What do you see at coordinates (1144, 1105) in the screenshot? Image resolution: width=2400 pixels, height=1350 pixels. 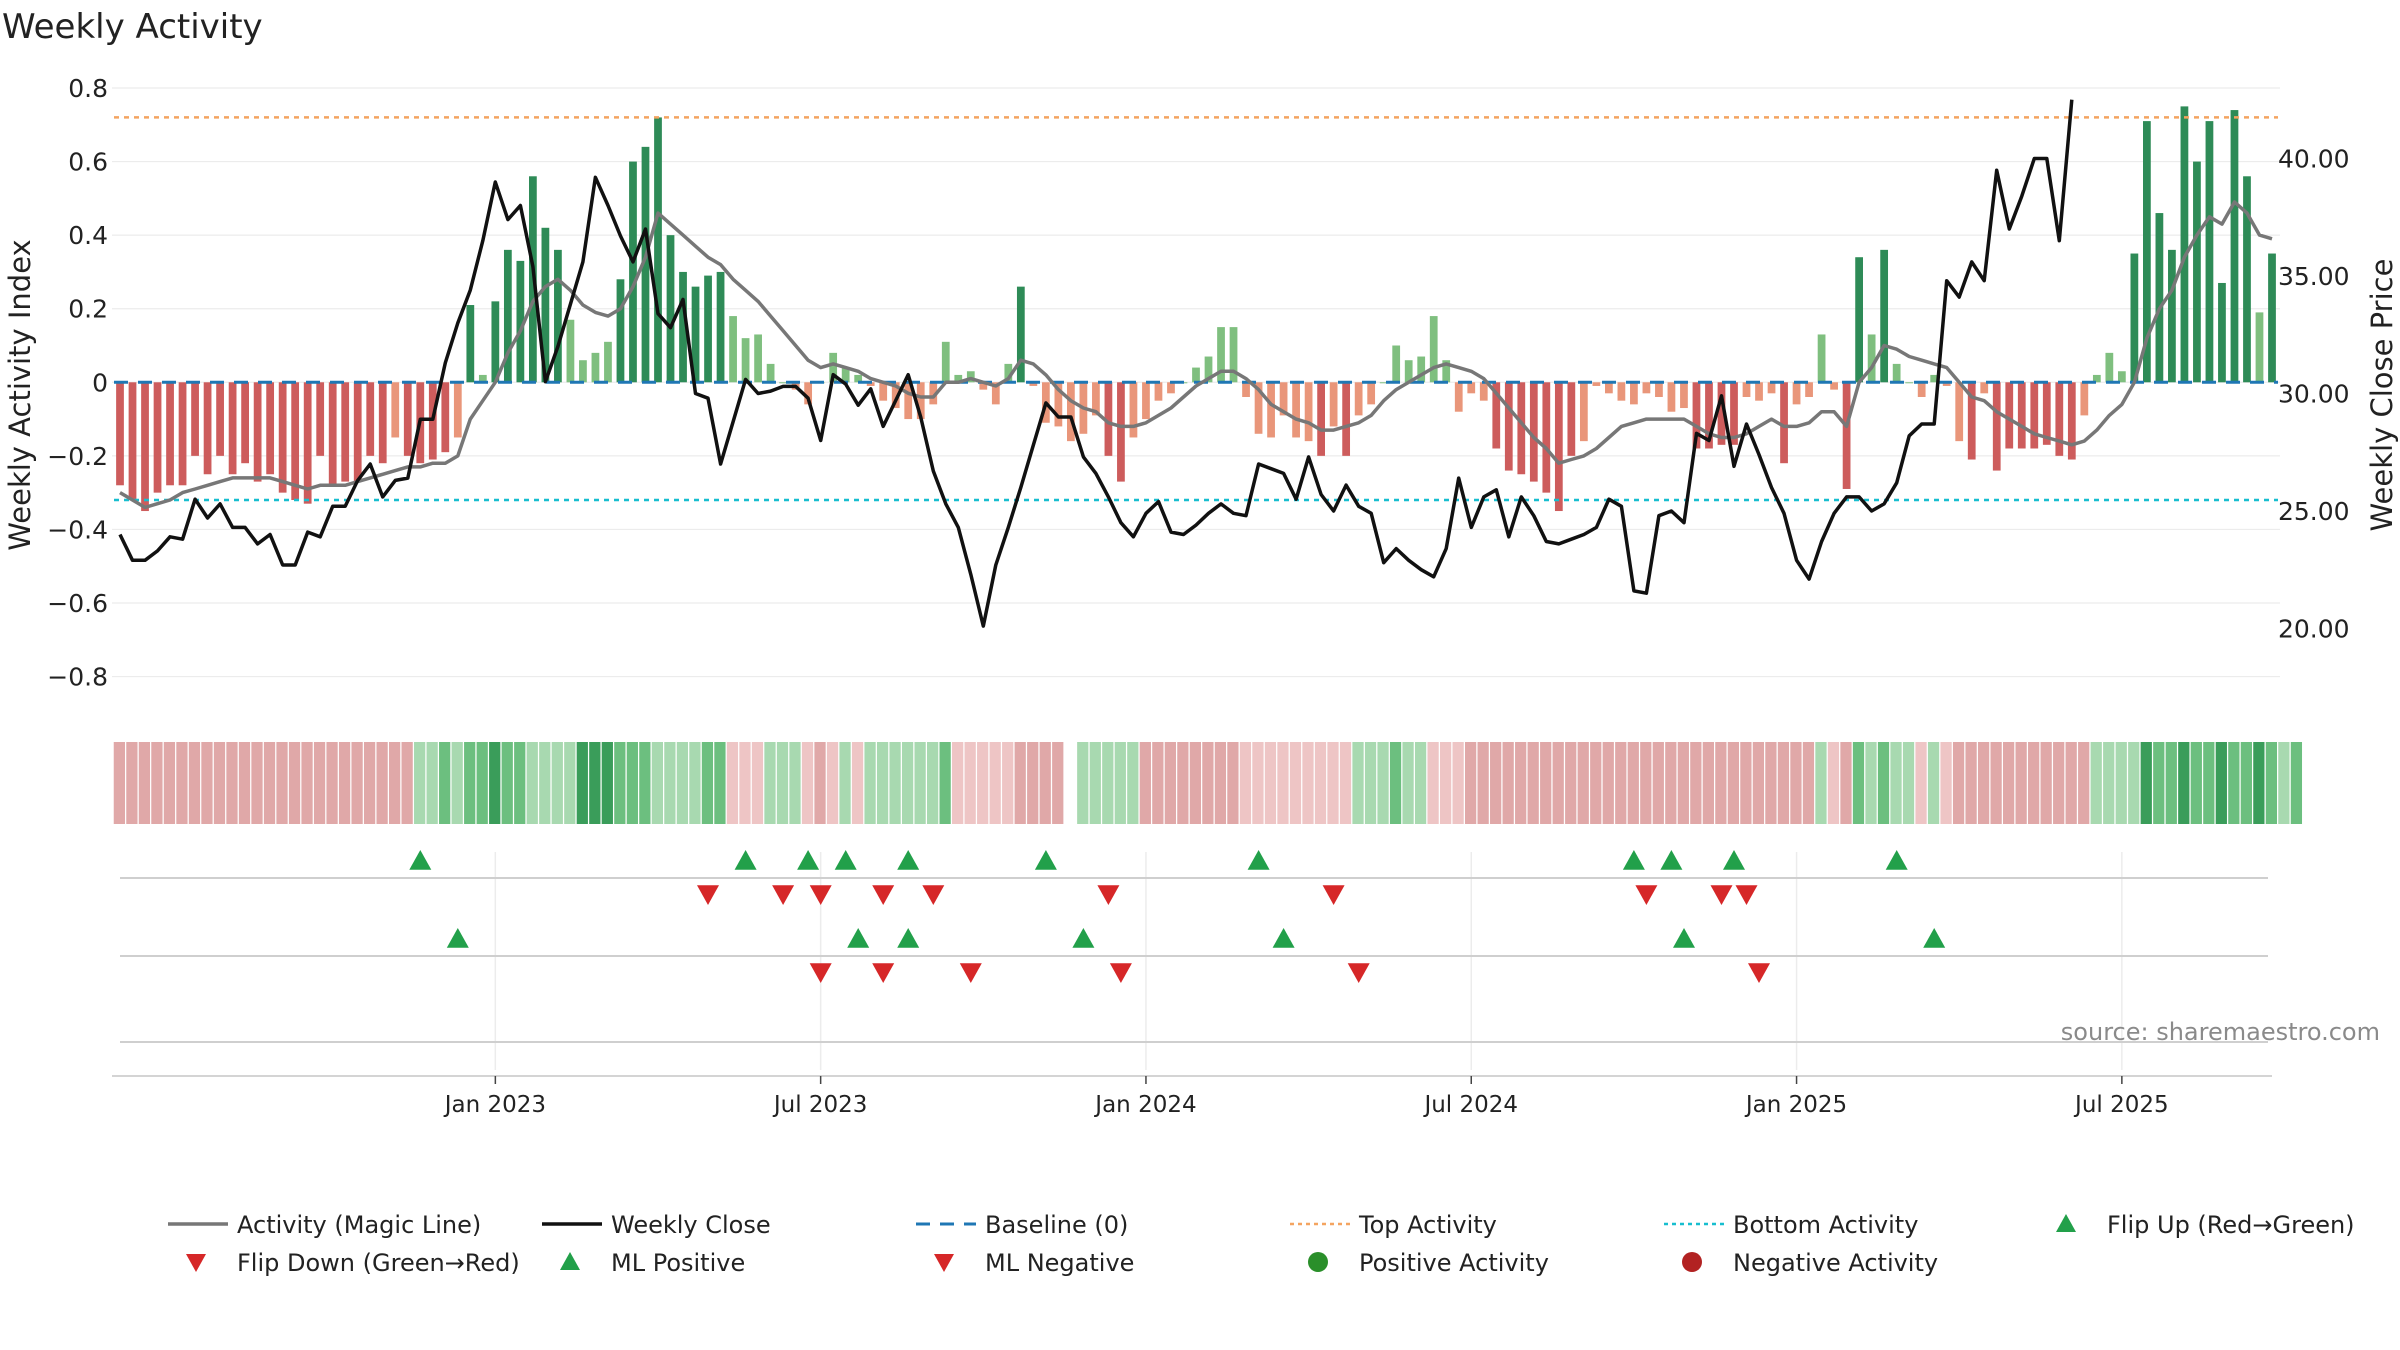 I see `x-tick-label: Jan 2024` at bounding box center [1144, 1105].